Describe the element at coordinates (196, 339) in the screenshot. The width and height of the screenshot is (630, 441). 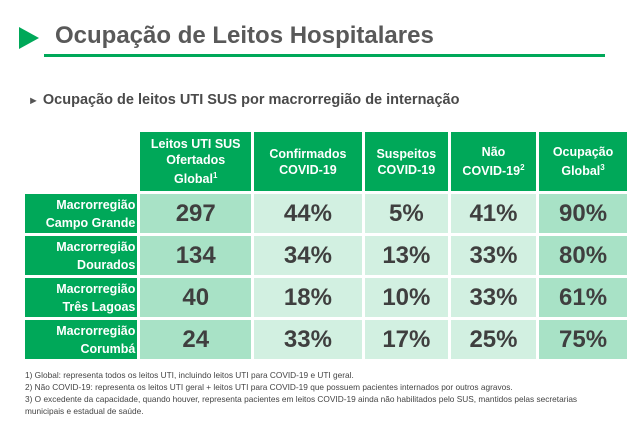
I see `table-cell: 24` at that location.